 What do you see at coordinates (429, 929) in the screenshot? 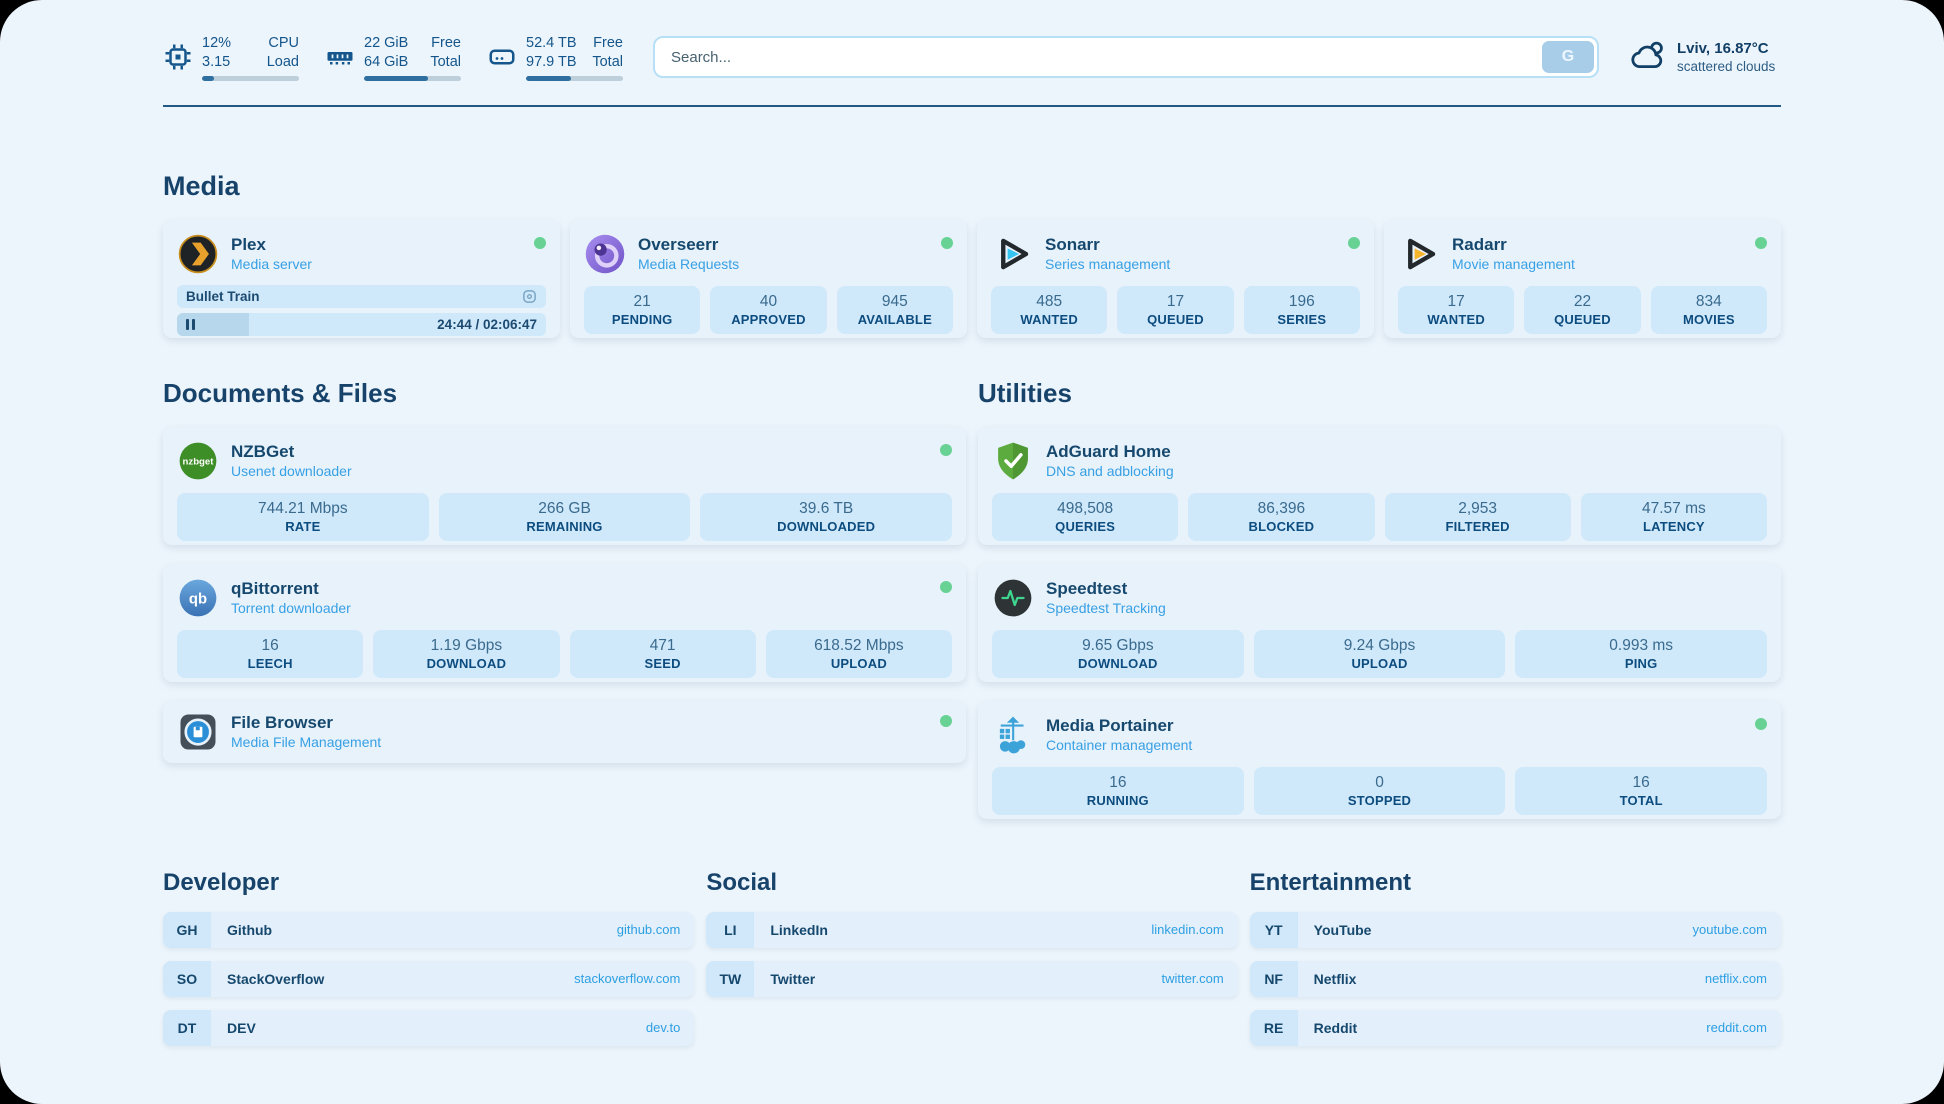
I see `link-github: GH Github github.com` at bounding box center [429, 929].